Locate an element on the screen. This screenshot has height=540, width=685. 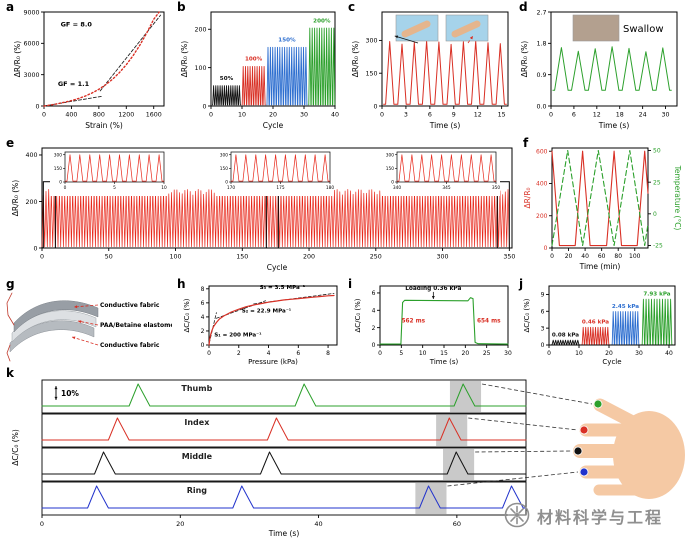
svg-text: GF = 8.0 is located at coordinates (77, 25).